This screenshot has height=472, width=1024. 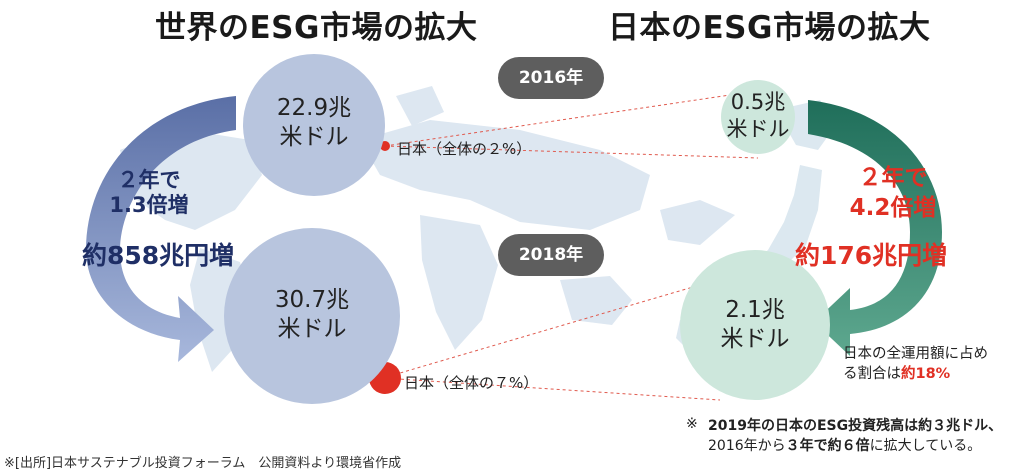 I want to click on japan-growth-period: ２年で, so click(x=893, y=178).